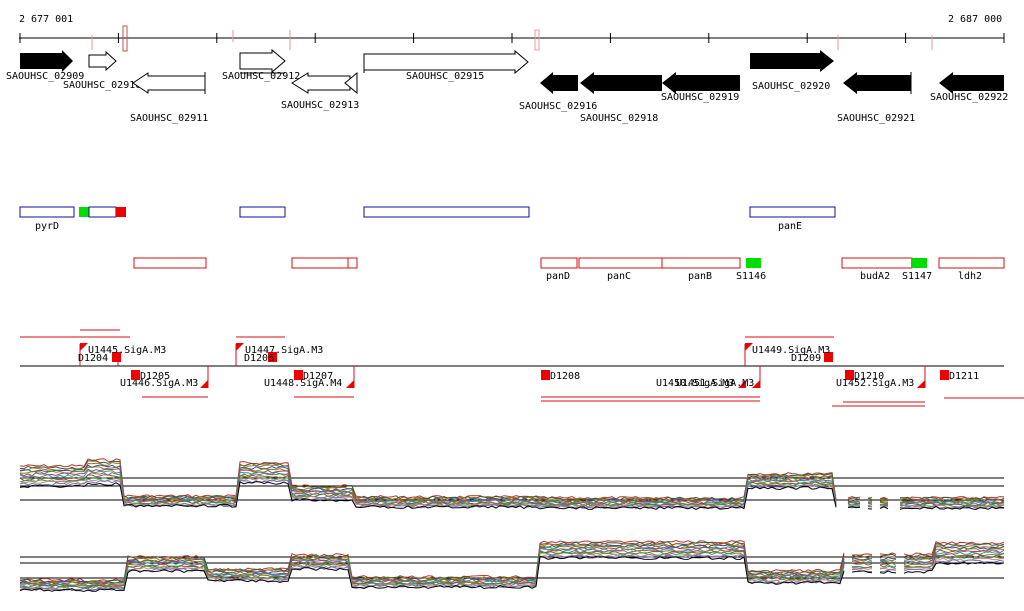 The width and height of the screenshot is (1024, 611). Describe the element at coordinates (127, 350) in the screenshot. I see `promoter-label: U1445.SigA.M3` at that location.